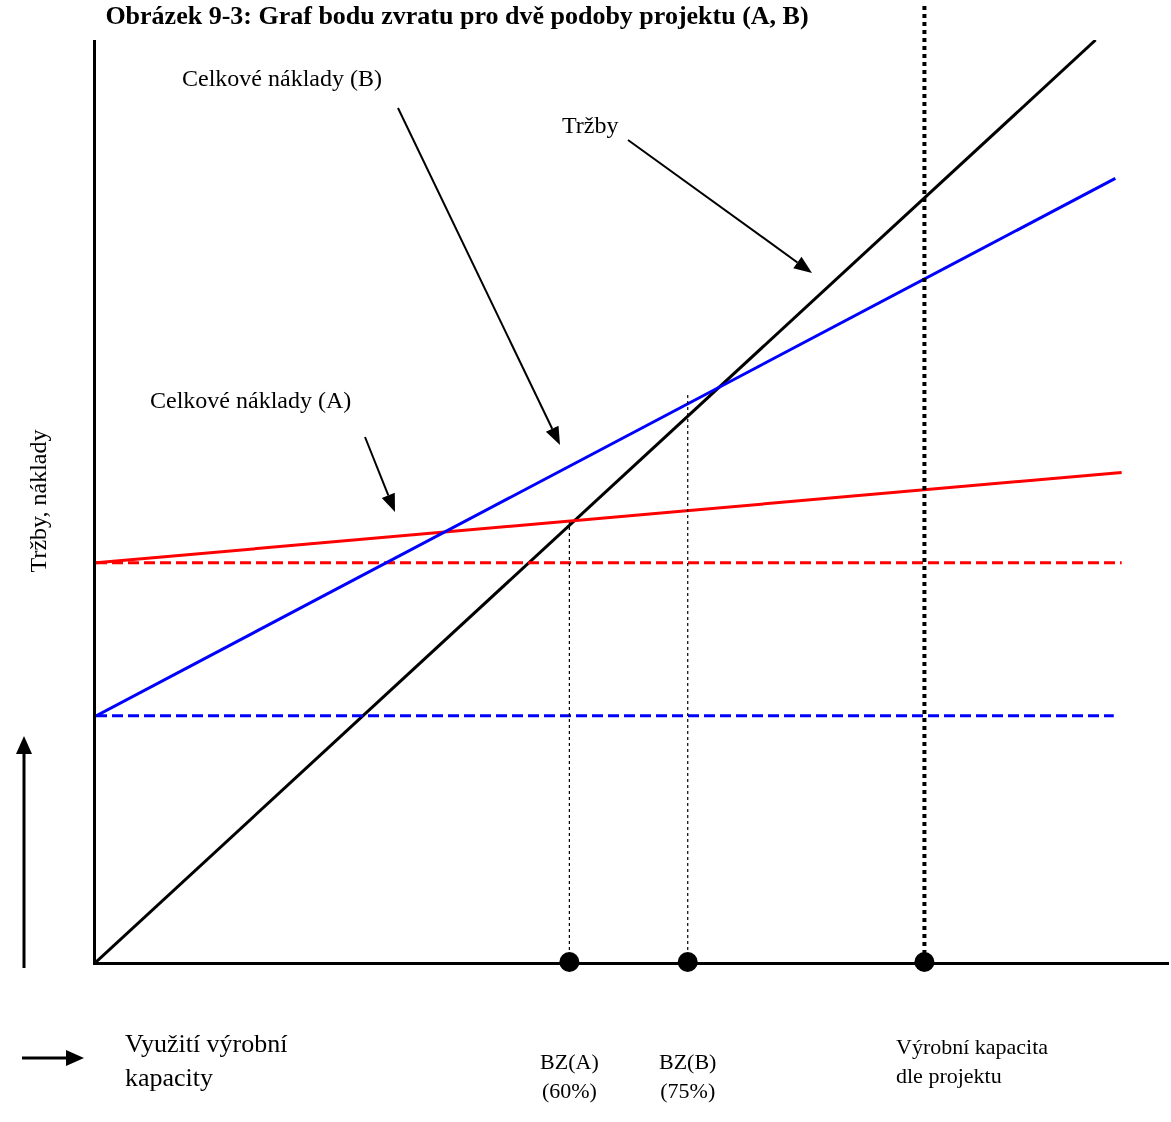 The image size is (1171, 1122). Describe the element at coordinates (688, 1076) in the screenshot. I see `x-tick-label: BZ(B) (75%)` at that location.